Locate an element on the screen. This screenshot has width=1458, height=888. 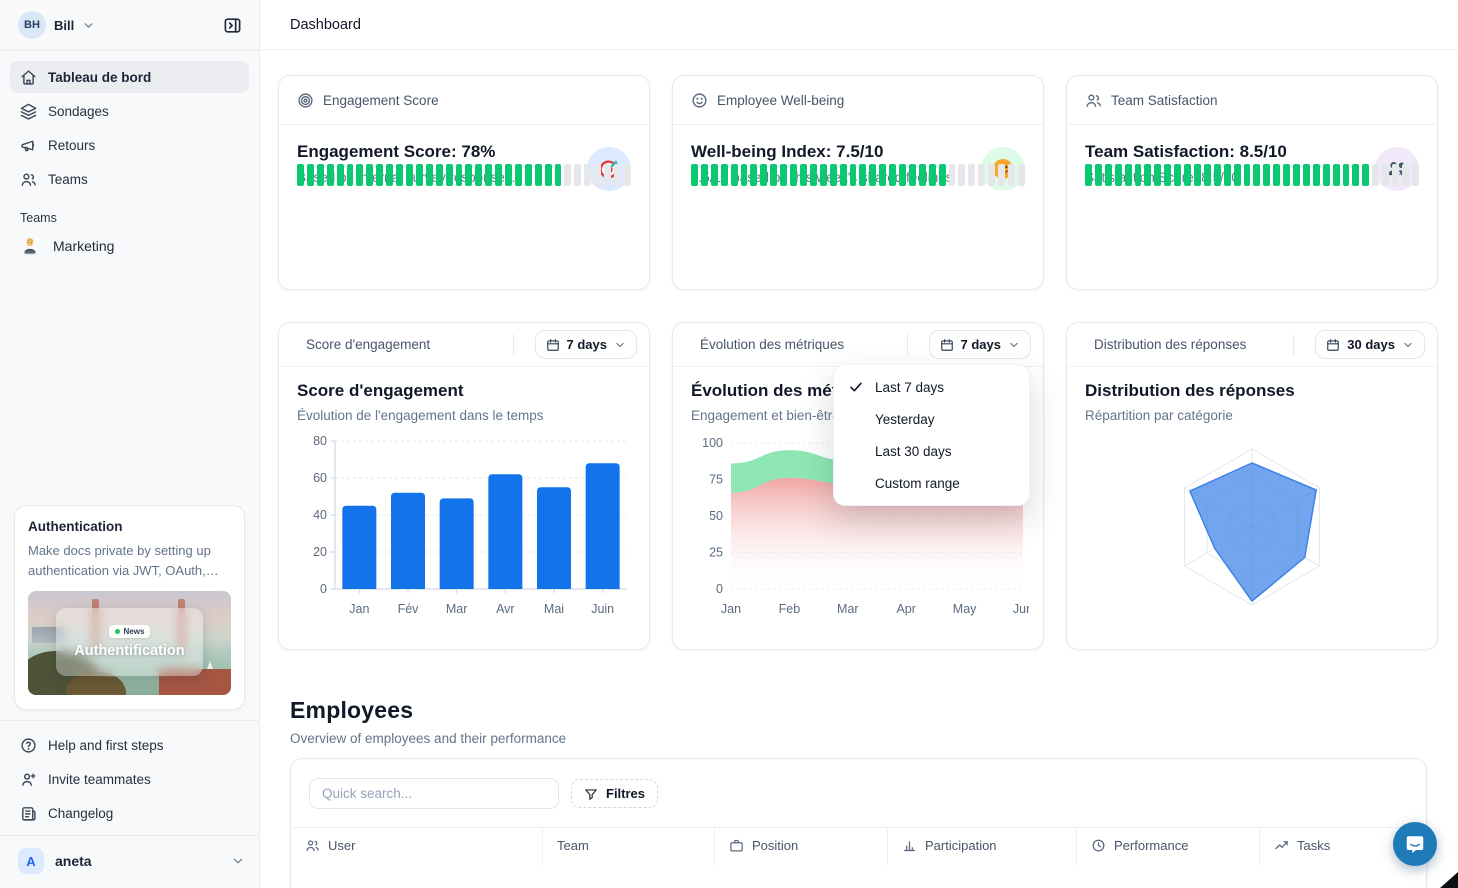
column-header-tasks: Tasks is located at coordinates (1342, 846).